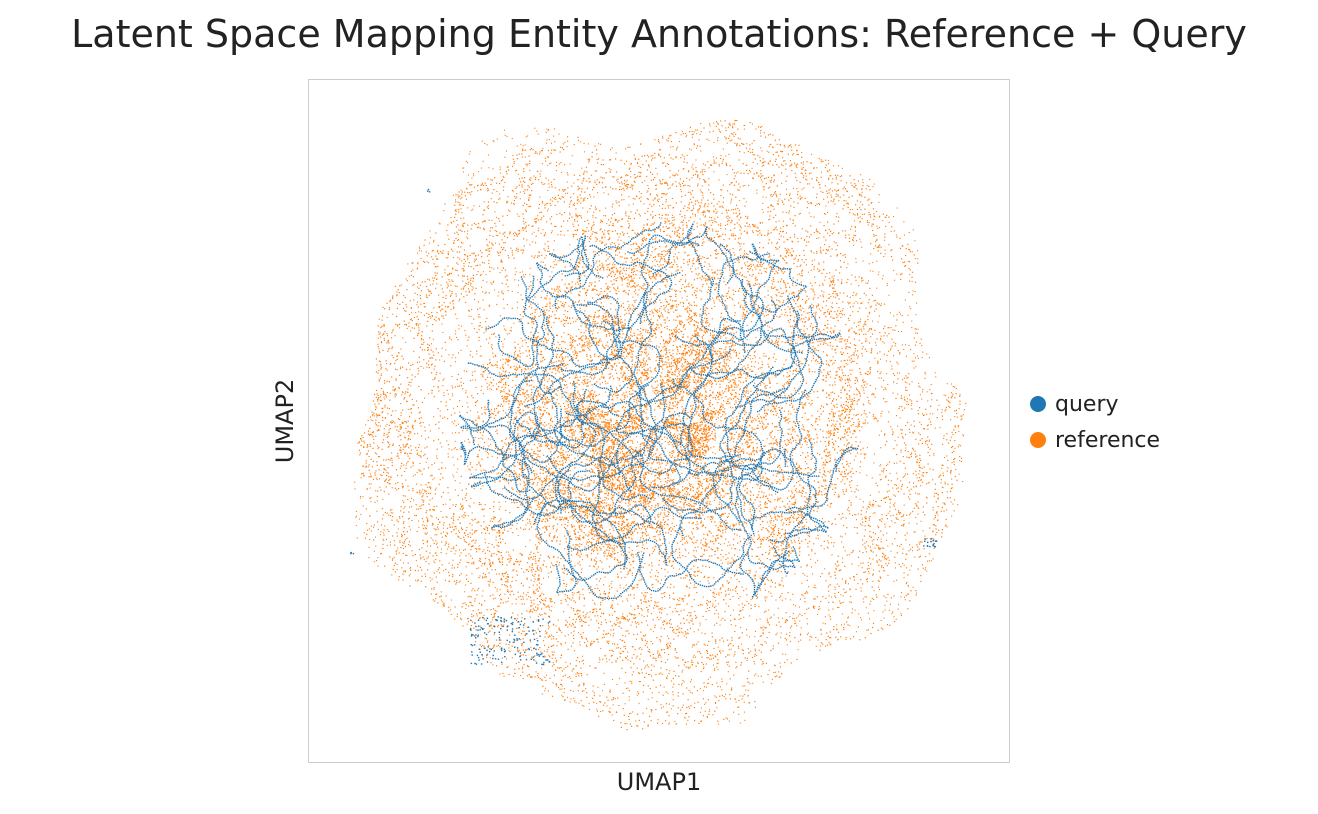 The height and width of the screenshot is (814, 1318). Describe the element at coordinates (1038, 404) in the screenshot. I see `legend-marker-query` at that location.